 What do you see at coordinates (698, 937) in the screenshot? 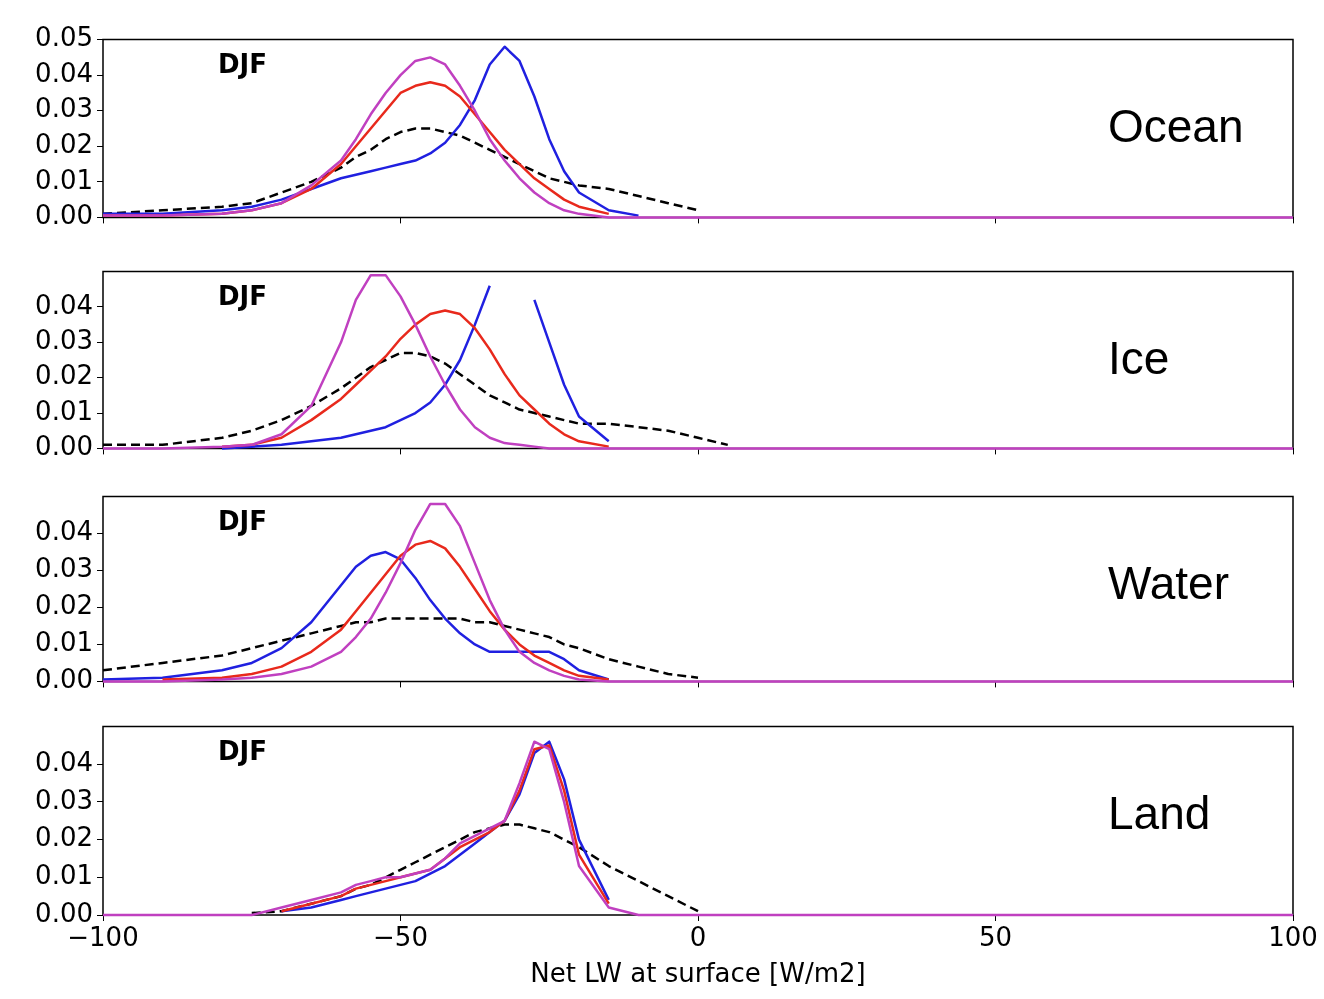
I see `x-tick-label: 0` at bounding box center [698, 937].